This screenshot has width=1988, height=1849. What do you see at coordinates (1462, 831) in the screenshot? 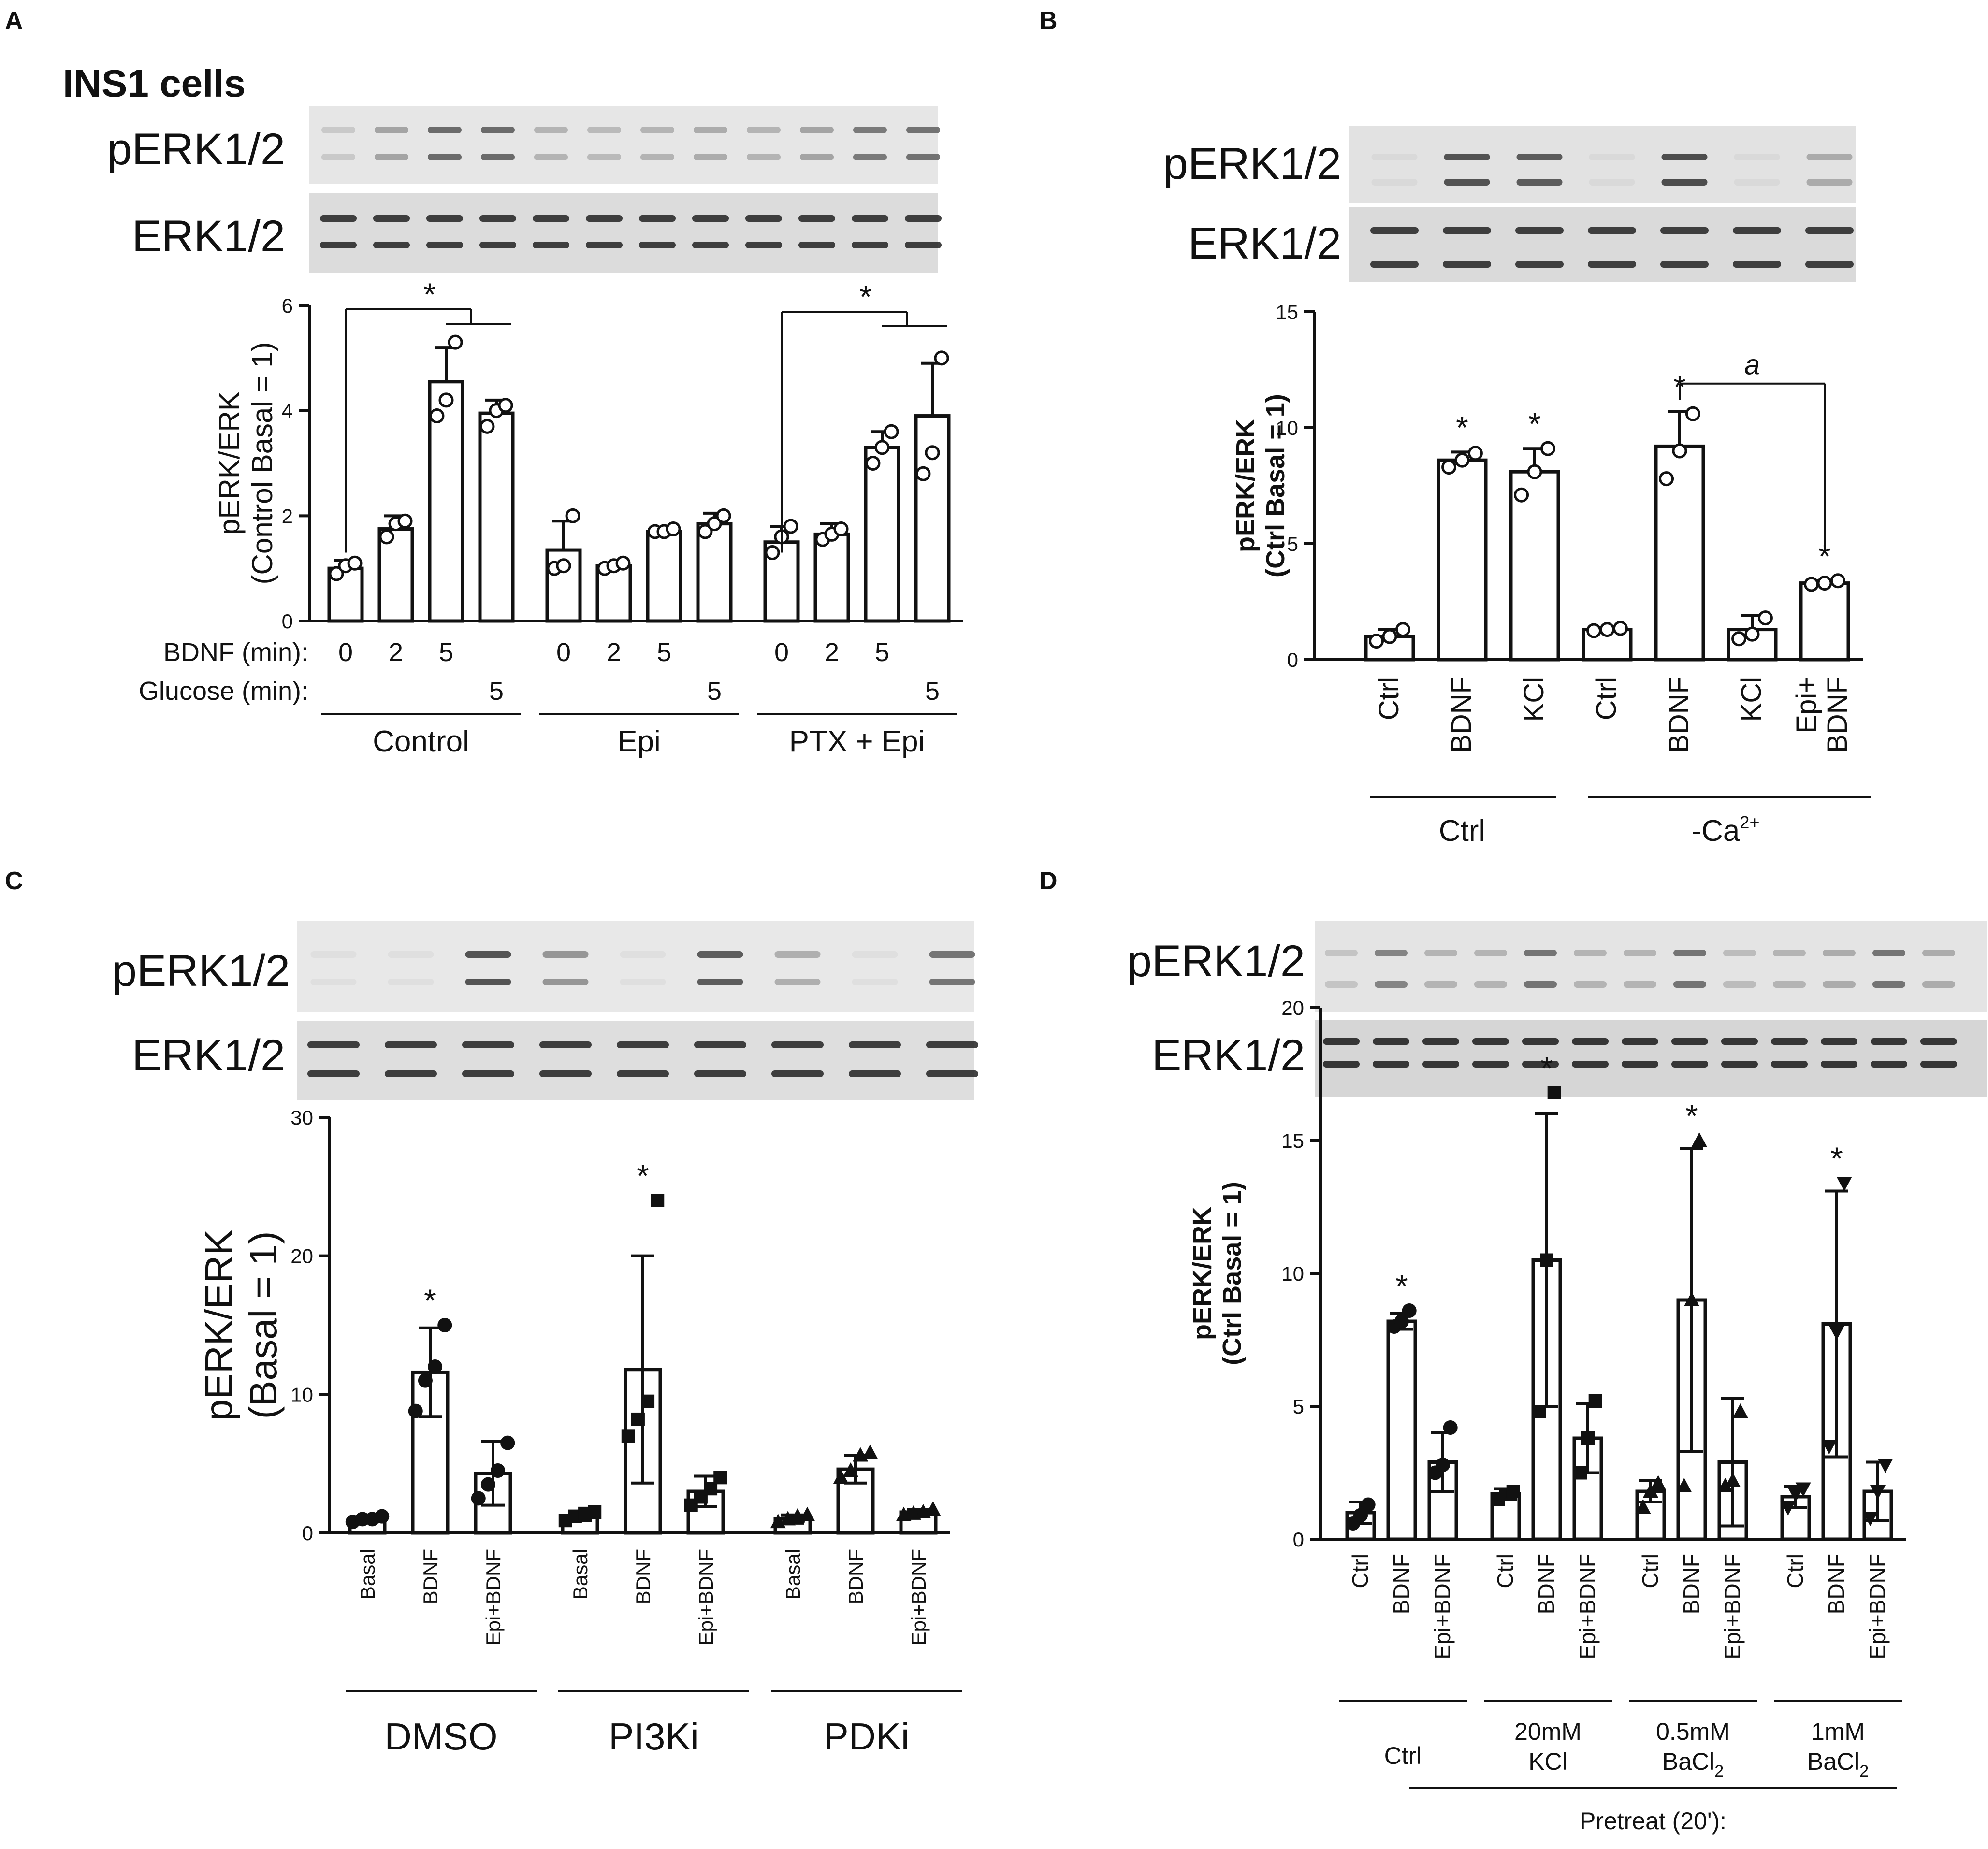
I see `group-label-ctrl: Ctrl` at bounding box center [1462, 831].